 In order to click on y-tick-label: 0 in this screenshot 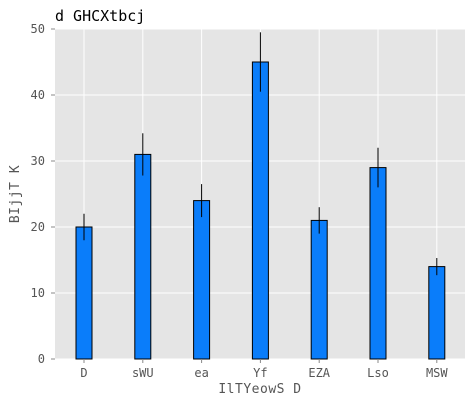, I will do `click(41, 359)`.